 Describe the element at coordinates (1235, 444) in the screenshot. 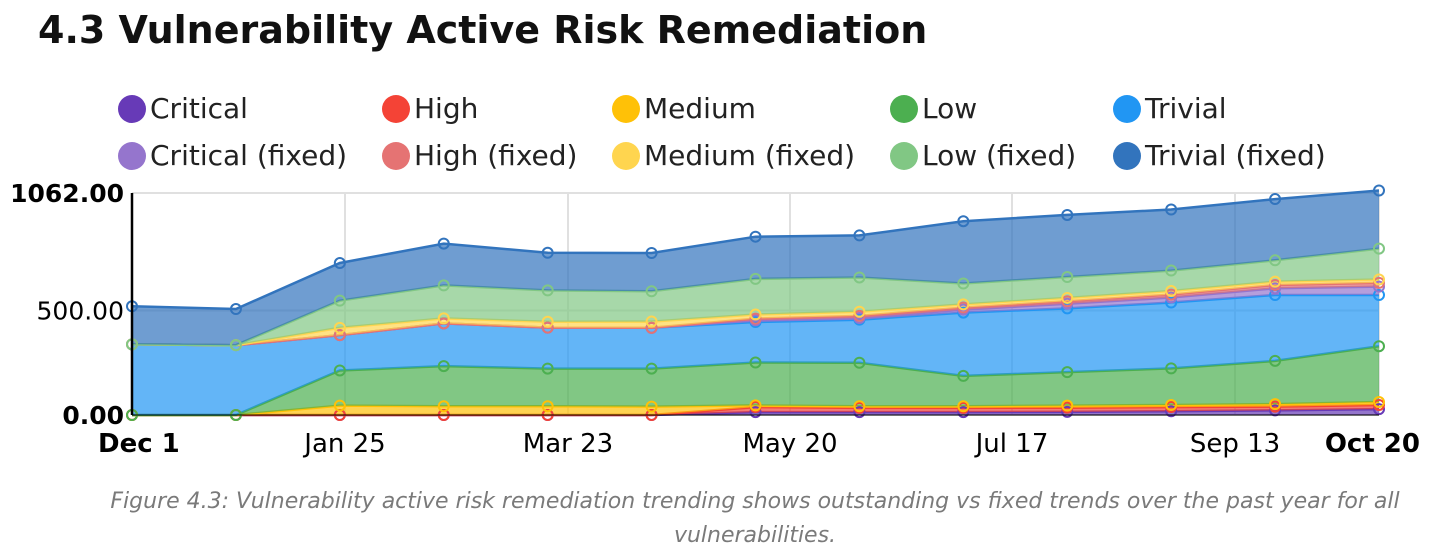

I see `x-tick-label: Sep 13` at that location.